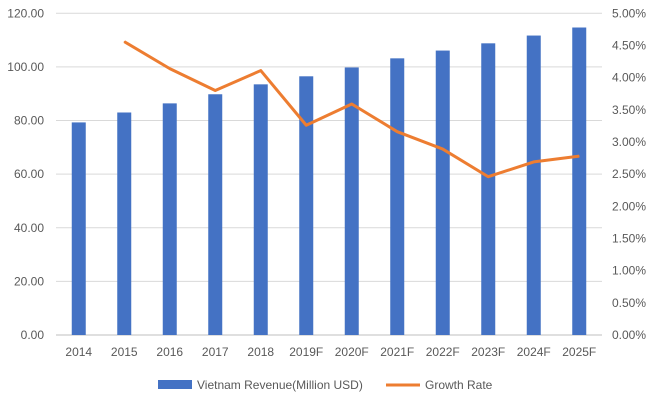 This screenshot has height=412, width=655. Describe the element at coordinates (29, 228) in the screenshot. I see `left-tick-label: 40.00` at that location.